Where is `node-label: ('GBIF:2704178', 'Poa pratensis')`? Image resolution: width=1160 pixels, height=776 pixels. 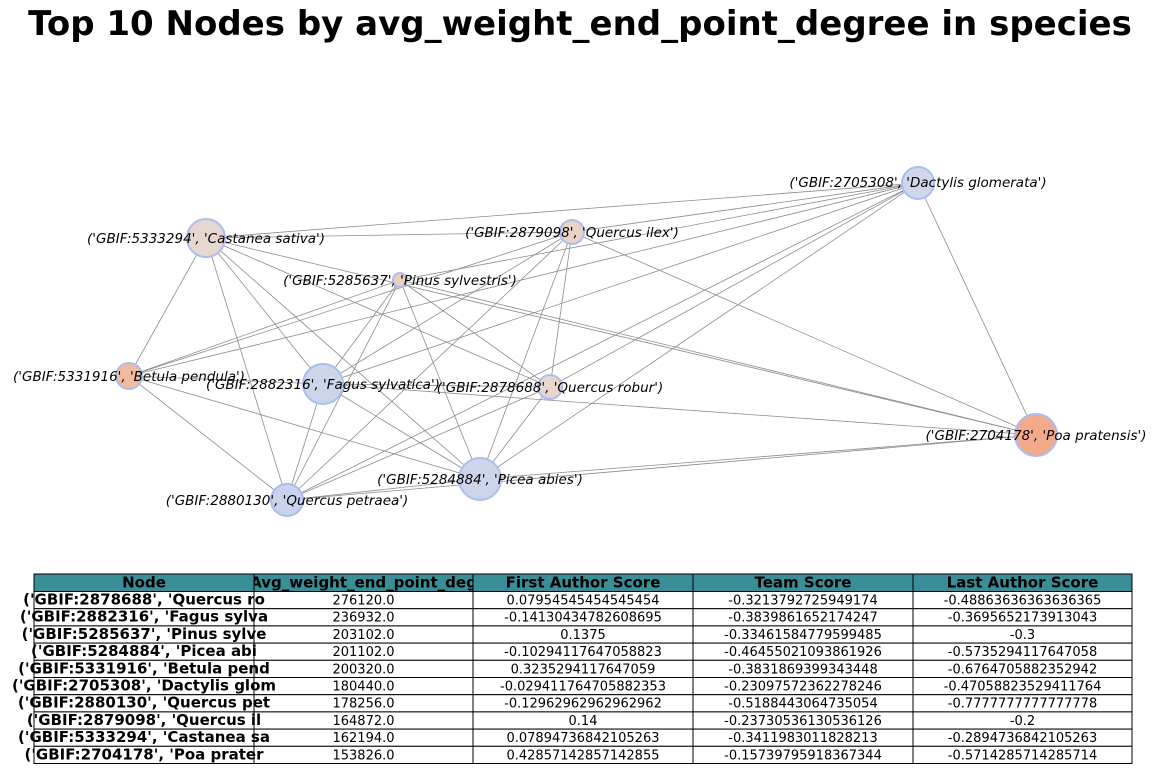
node-label: ('GBIF:2704178', 'Poa pratensis') is located at coordinates (1036, 436).